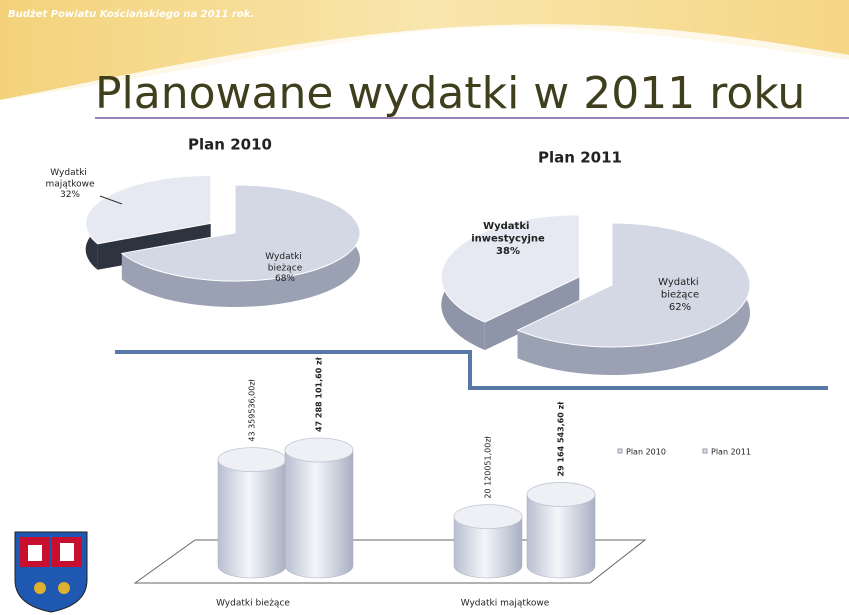  What do you see at coordinates (646, 452) in the screenshot?
I see `legend-label: Plan 2010` at bounding box center [646, 452].